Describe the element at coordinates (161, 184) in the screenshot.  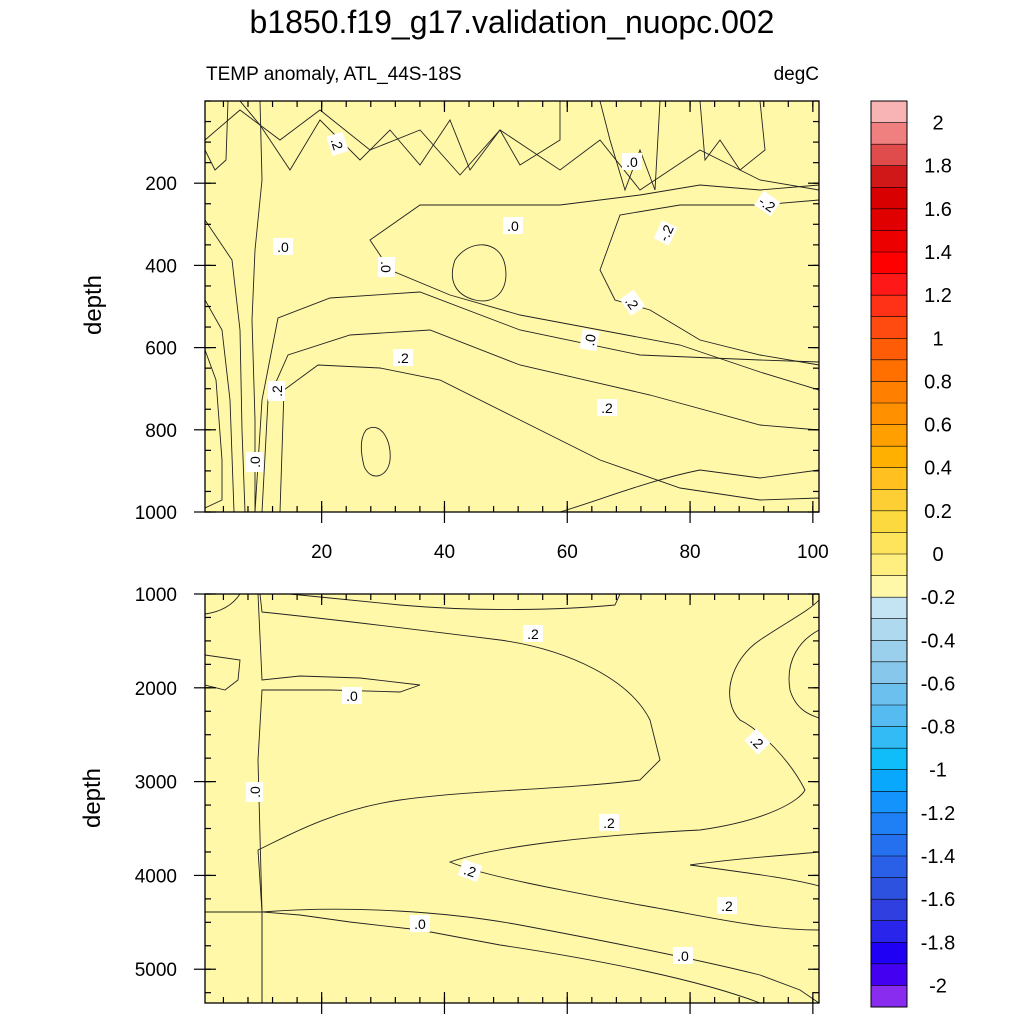
I see `y-tick-label: 200` at that location.